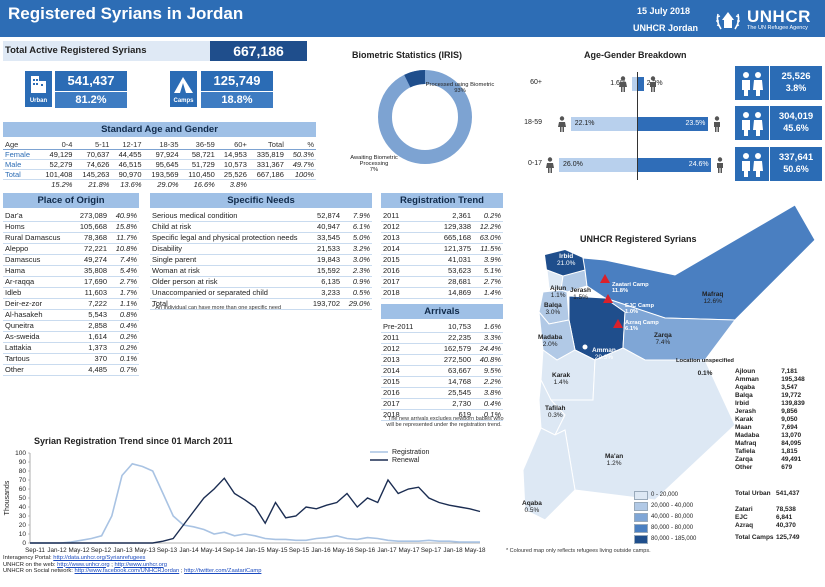 The height and width of the screenshot is (587, 825). Describe the element at coordinates (76, 50) in the screenshot. I see `total-label: Total Active Registered Syrians` at that location.